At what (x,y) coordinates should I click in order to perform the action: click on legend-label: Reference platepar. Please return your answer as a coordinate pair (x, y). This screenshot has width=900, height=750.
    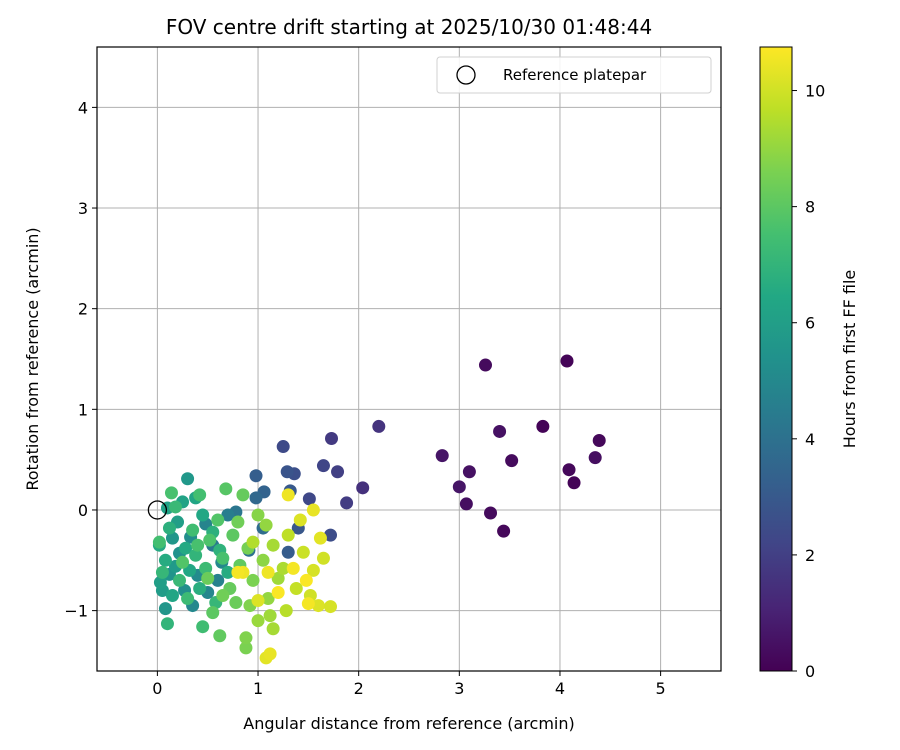
    Looking at the image, I should click on (575, 75).